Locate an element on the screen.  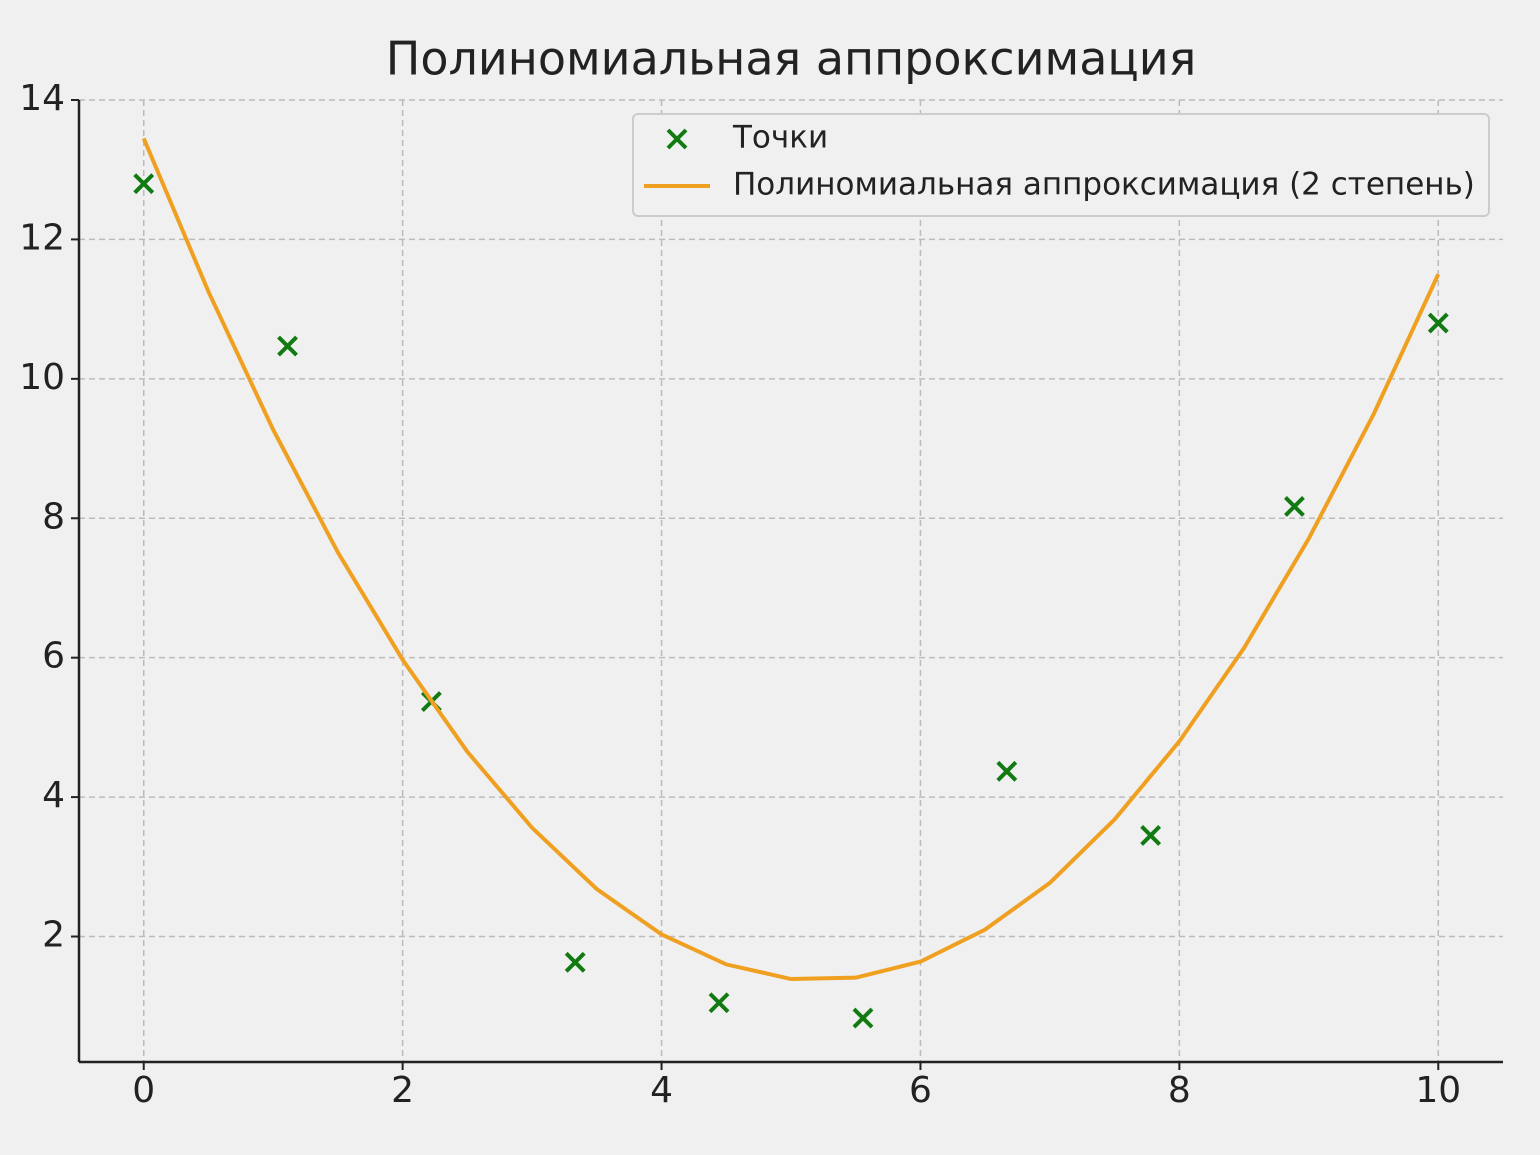
y-tick-label: 12 is located at coordinates (42, 237).